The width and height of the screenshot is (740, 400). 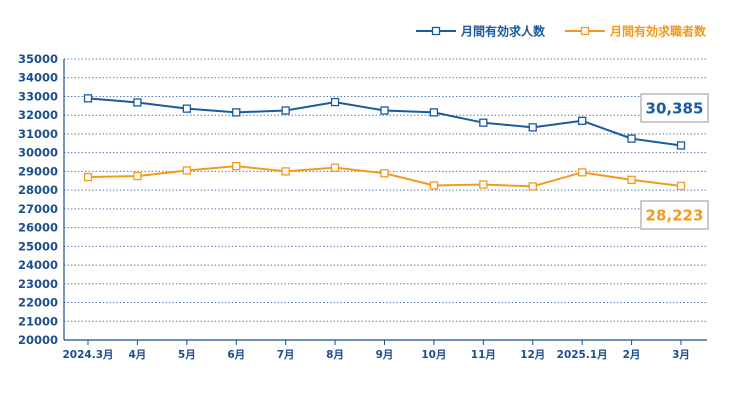 I want to click on x-tick-labels: 2024.3月 4月 5月 6月 7月 8月 9月 10月 11月 12月 2025.1月 2月 3月, so click(x=375, y=355).